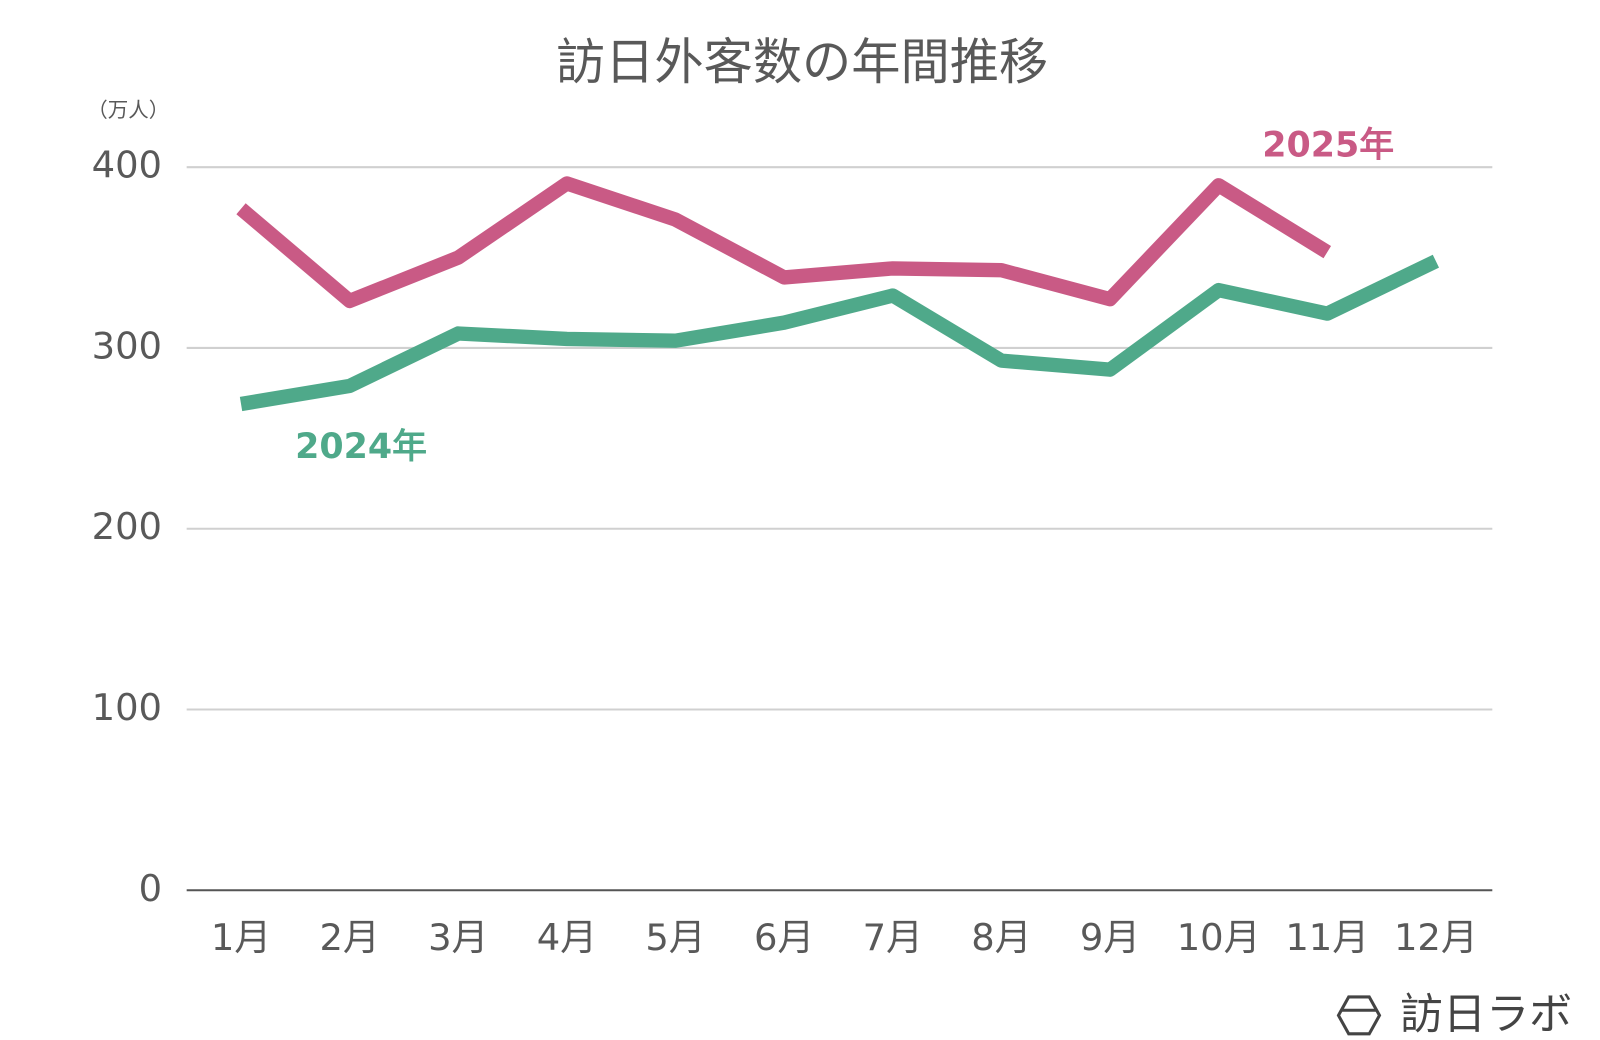  What do you see at coordinates (675, 937) in the screenshot?
I see `x-tick-label: 5月` at bounding box center [675, 937].